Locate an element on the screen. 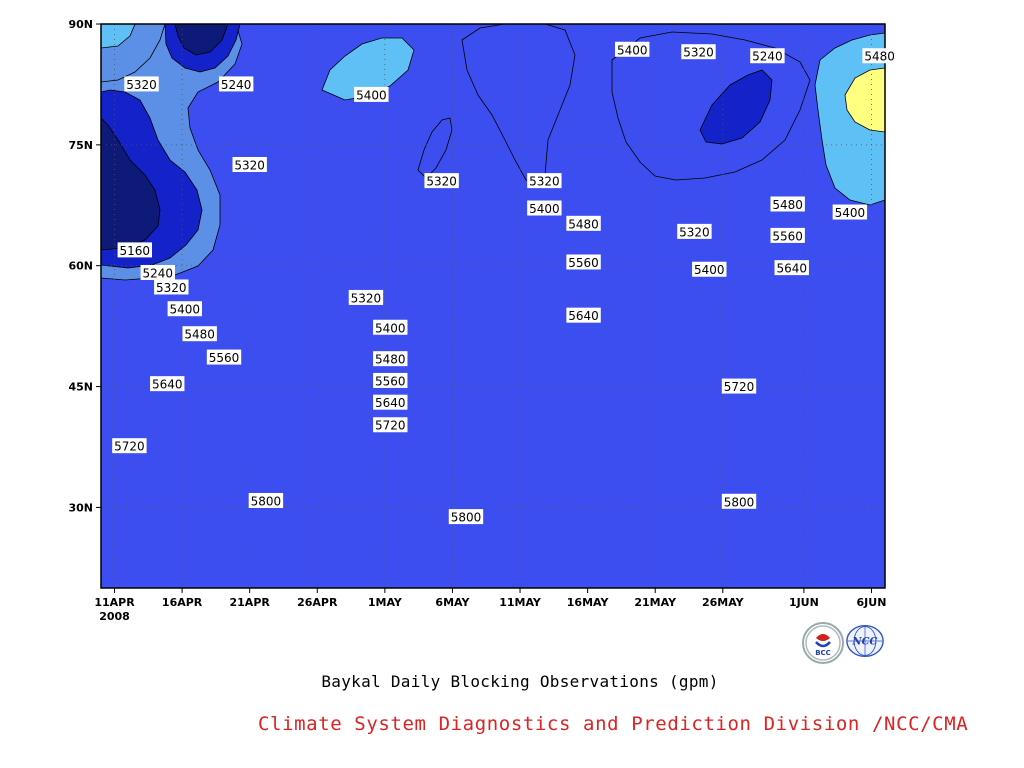  ncc-logo-text: NCC is located at coordinates (865, 642).